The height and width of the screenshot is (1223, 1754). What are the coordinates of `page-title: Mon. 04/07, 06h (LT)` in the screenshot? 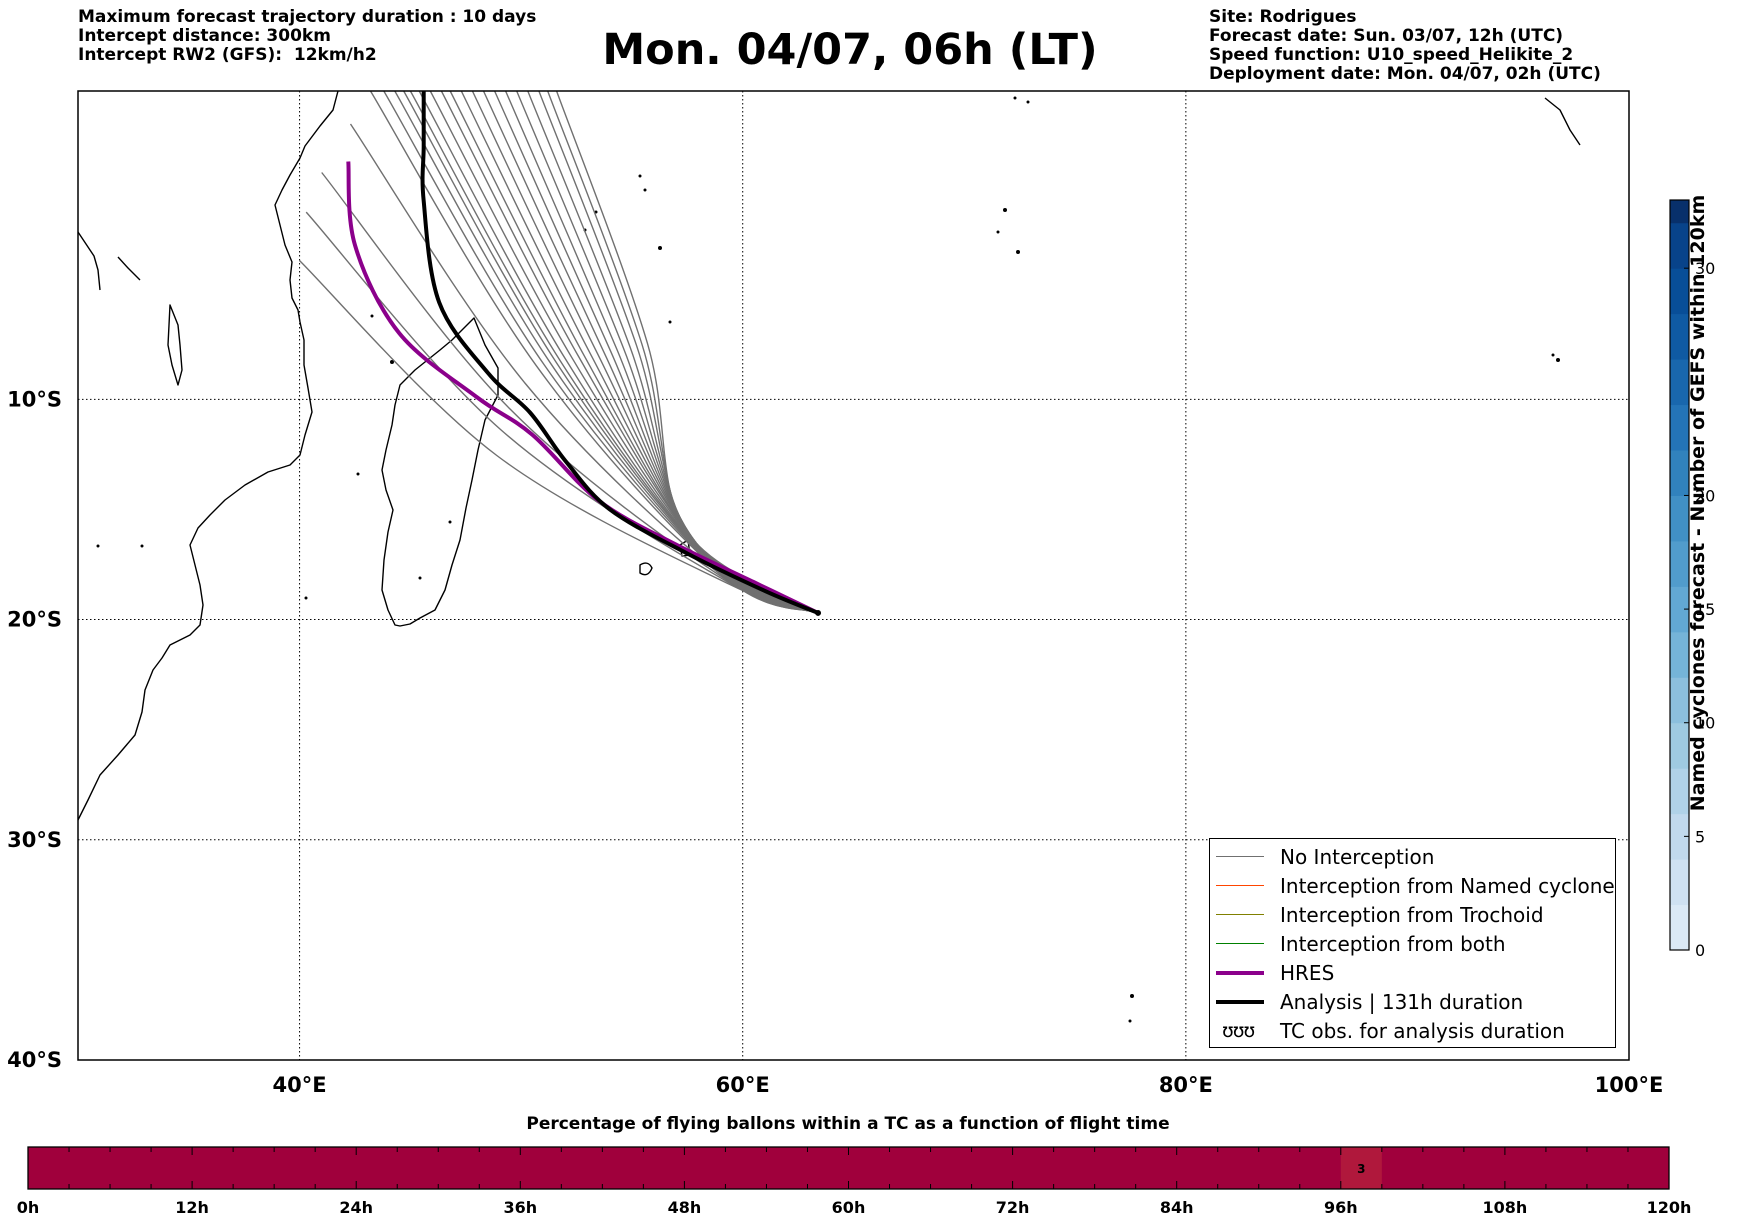 It's located at (850, 50).